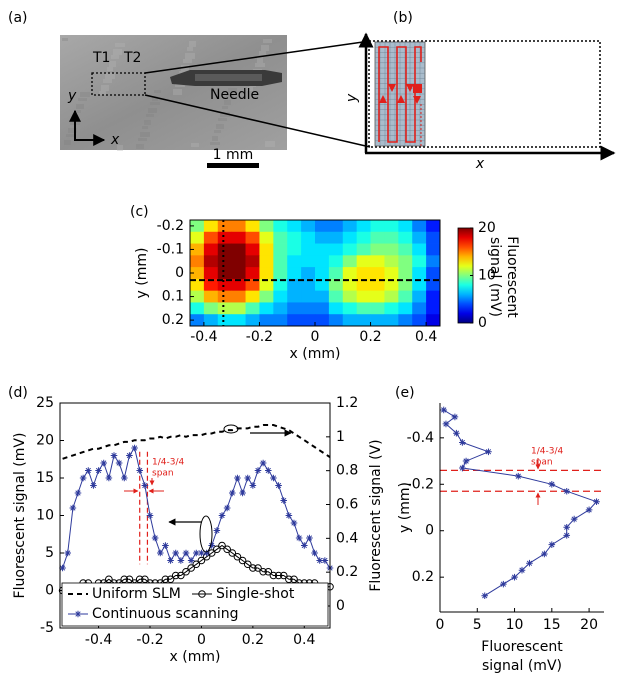  What do you see at coordinates (304, 640) in the screenshot?
I see `x-tick-label: 0.4` at bounding box center [304, 640].